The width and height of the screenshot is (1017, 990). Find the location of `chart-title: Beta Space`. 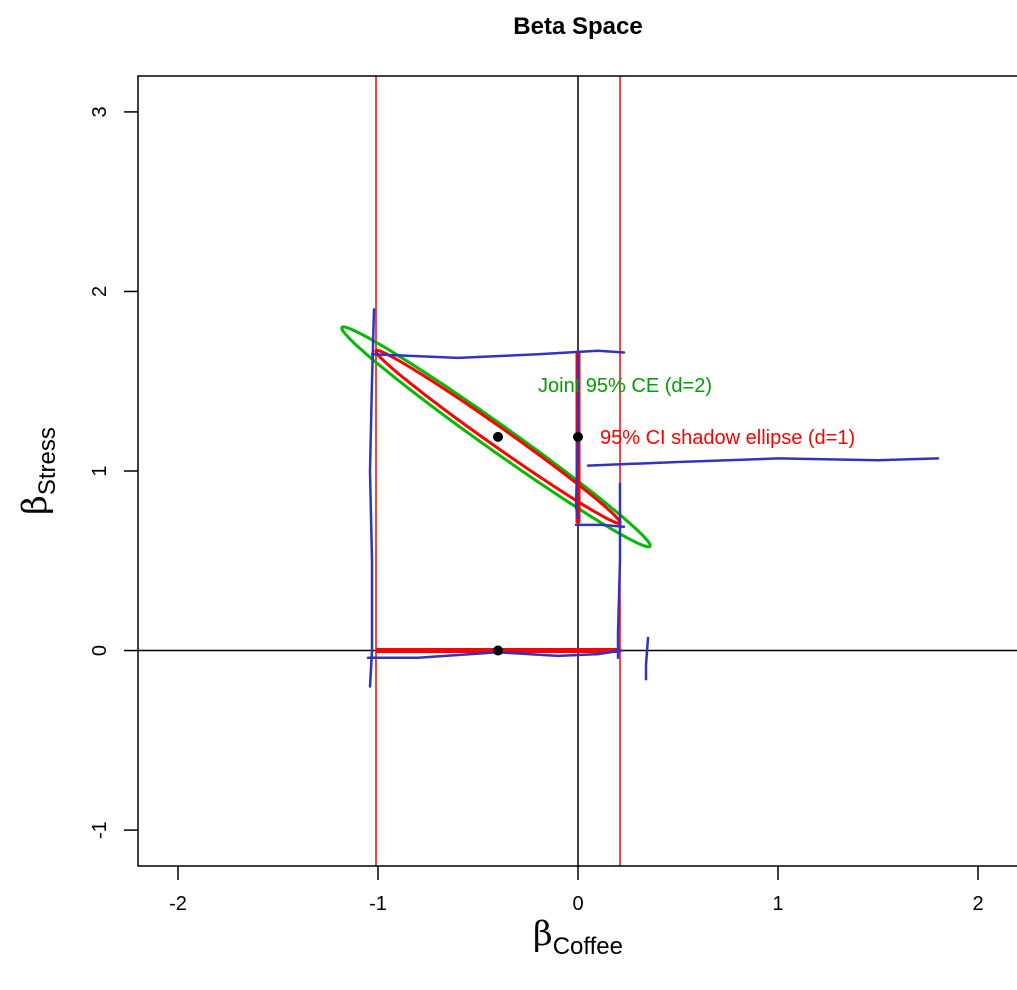

chart-title: Beta Space is located at coordinates (577, 26).